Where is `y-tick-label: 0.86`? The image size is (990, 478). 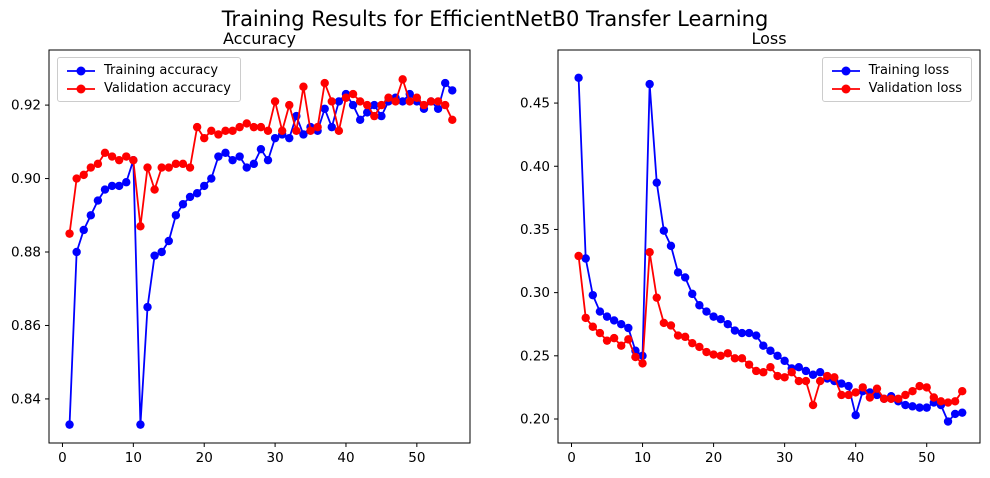 y-tick-label: 0.86 is located at coordinates (26, 326).